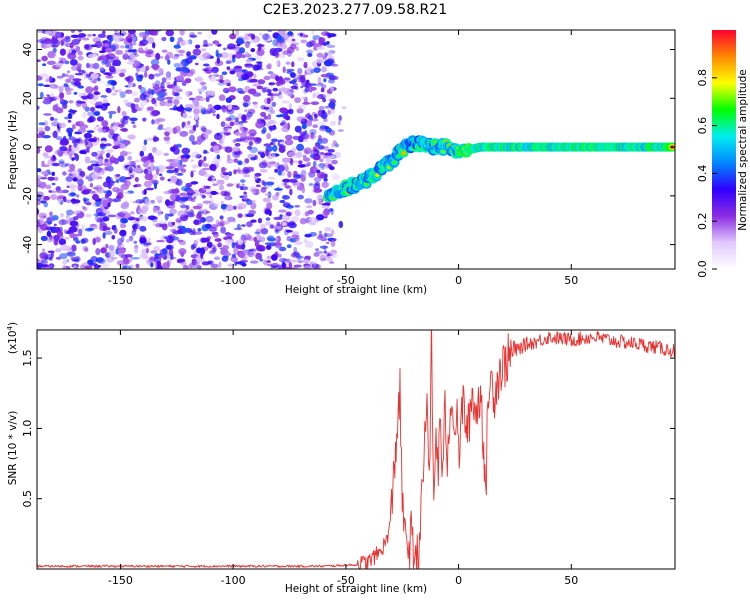 The height and width of the screenshot is (600, 750). I want to click on spectrogram-x-tick-label: -100, so click(233, 280).